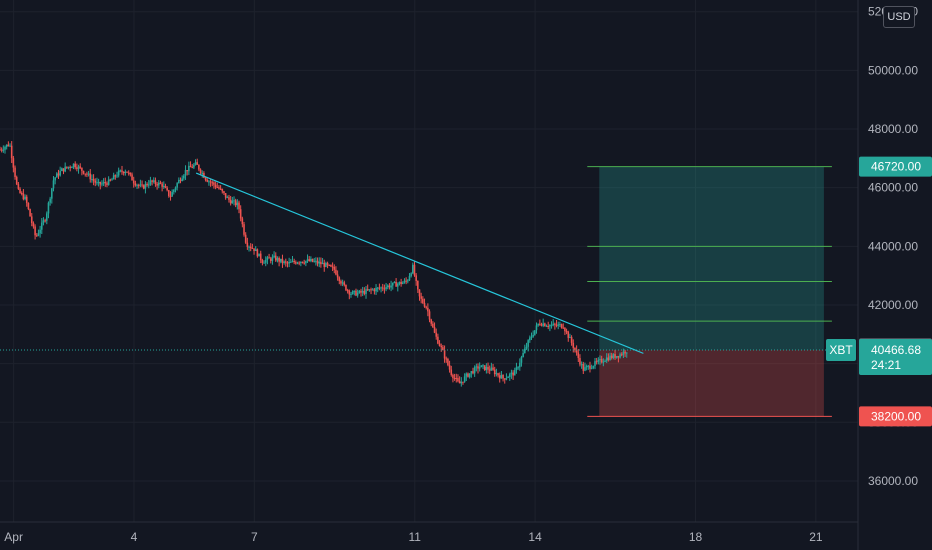  What do you see at coordinates (893, 305) in the screenshot?
I see `price-tick-label: 42000.00` at bounding box center [893, 305].